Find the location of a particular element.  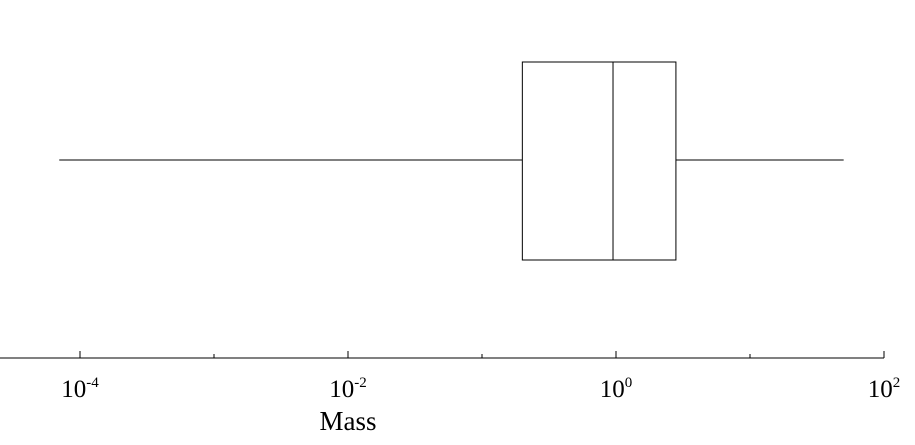

x-axis: 10⁻⁴ 10⁻² 10⁰ 10² is located at coordinates (450, 377).